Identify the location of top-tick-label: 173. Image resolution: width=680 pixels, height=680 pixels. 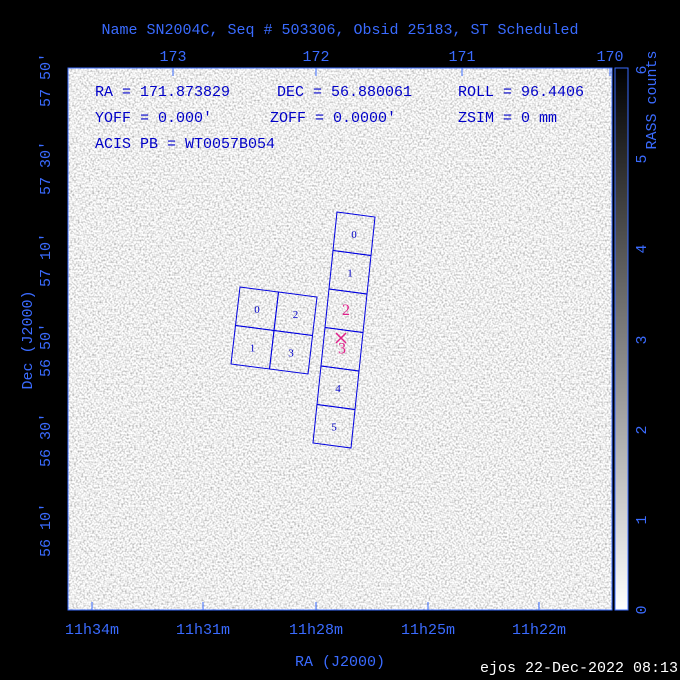
(172, 57).